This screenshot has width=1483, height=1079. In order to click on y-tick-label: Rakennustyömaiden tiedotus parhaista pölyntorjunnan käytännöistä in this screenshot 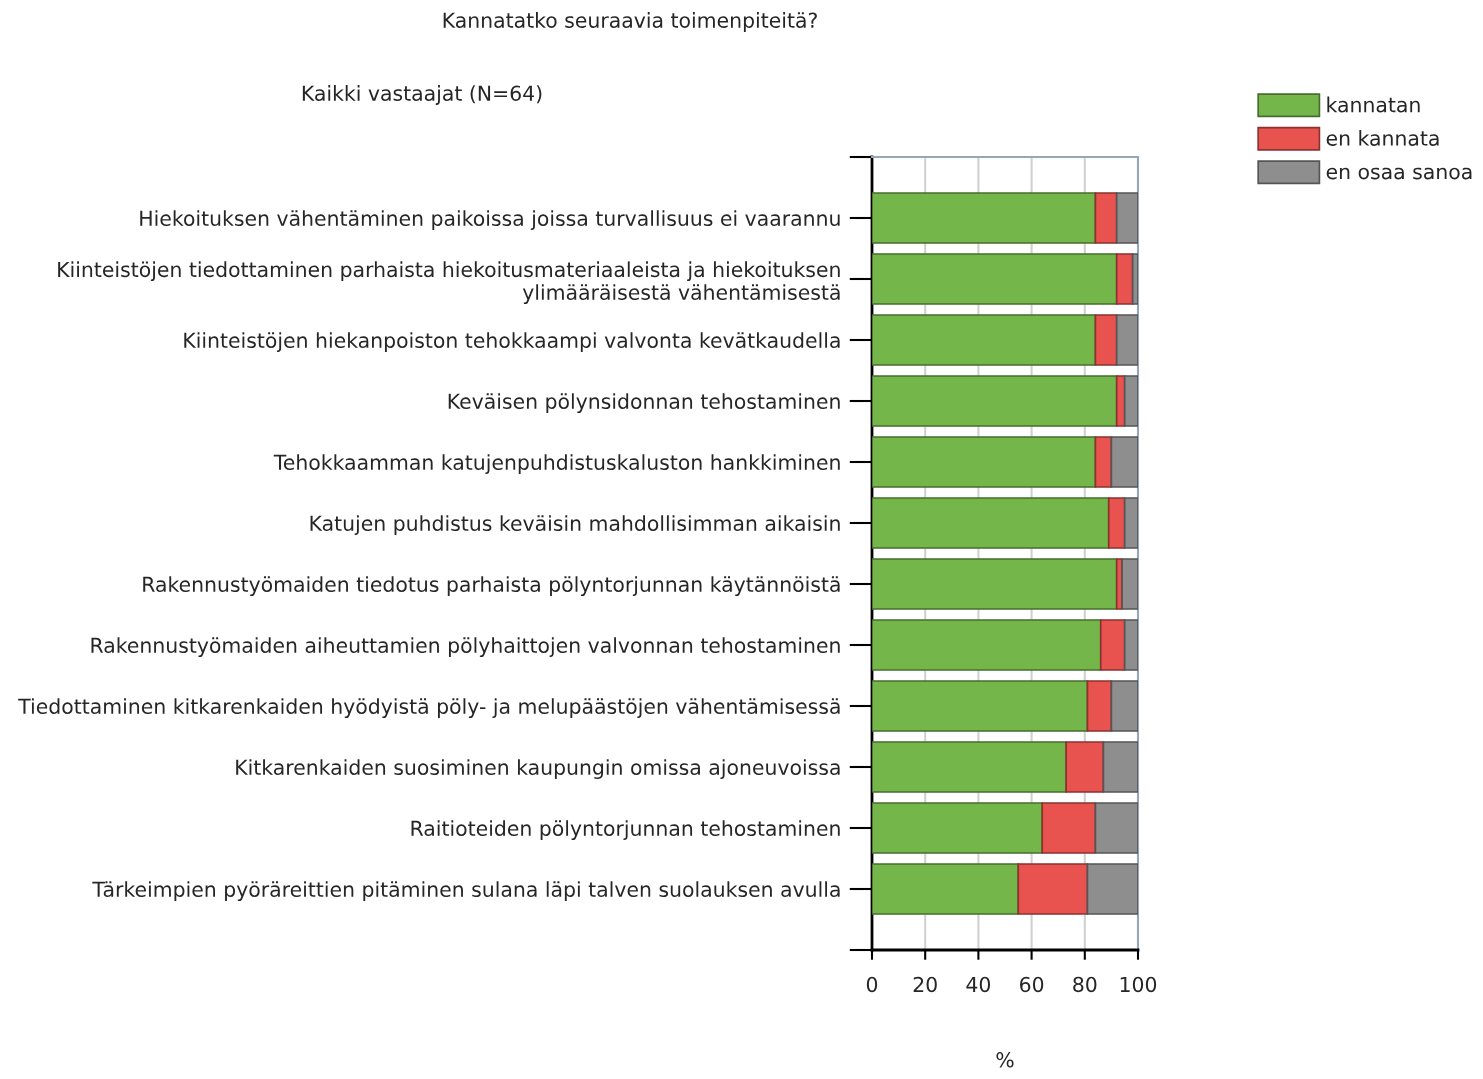, I will do `click(491, 586)`.